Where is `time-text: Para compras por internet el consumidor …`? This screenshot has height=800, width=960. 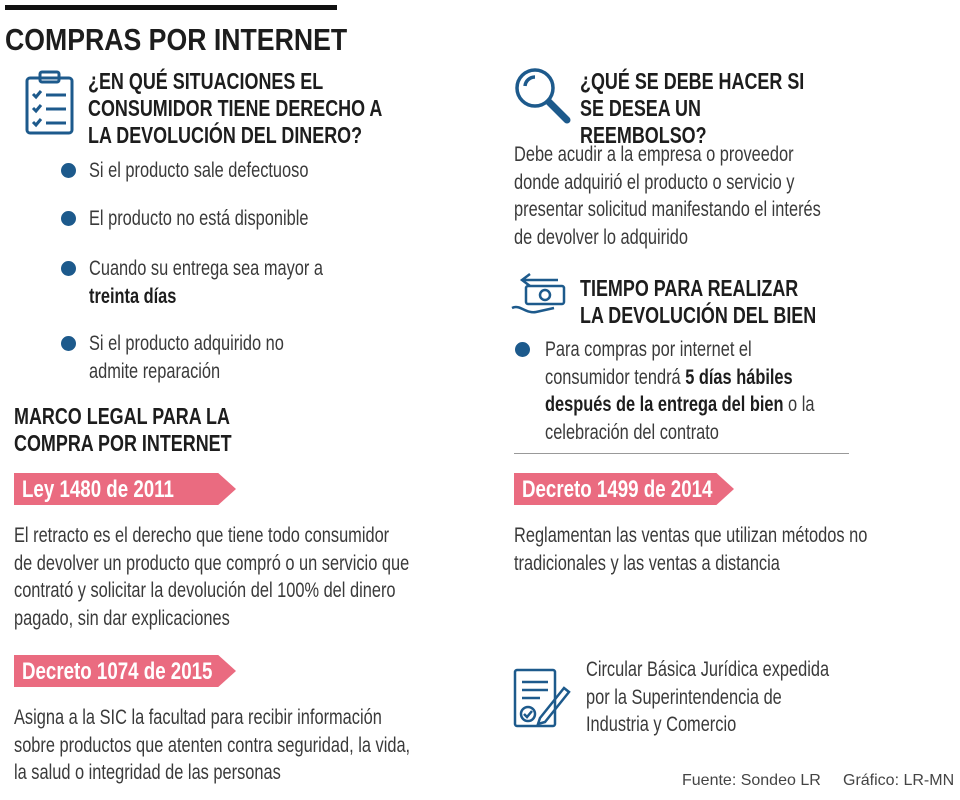
time-text: Para compras por internet el consumidor … is located at coordinates (687, 391).